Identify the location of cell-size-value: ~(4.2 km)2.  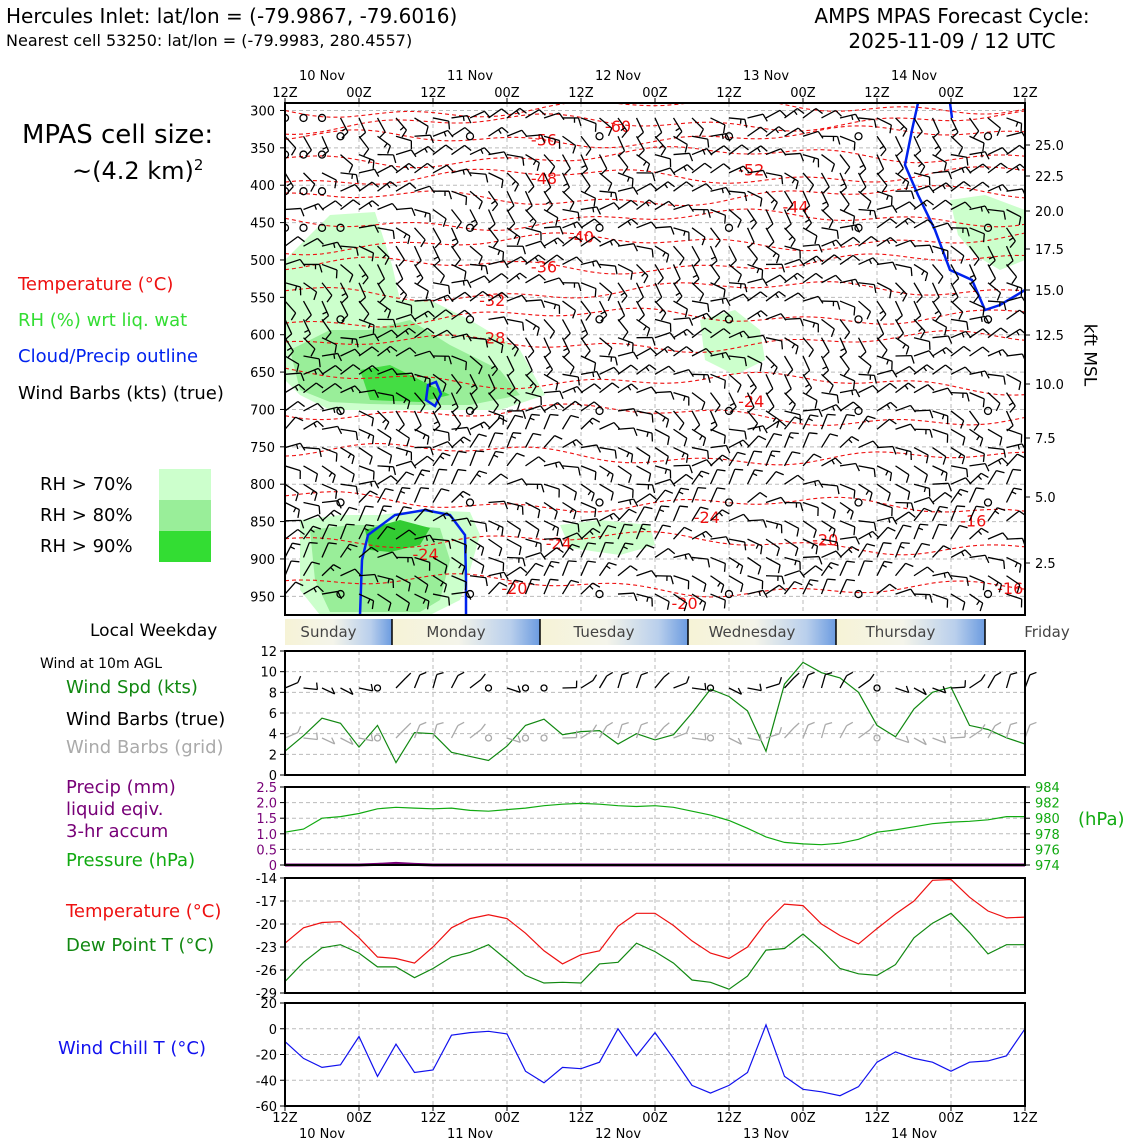
(137, 170).